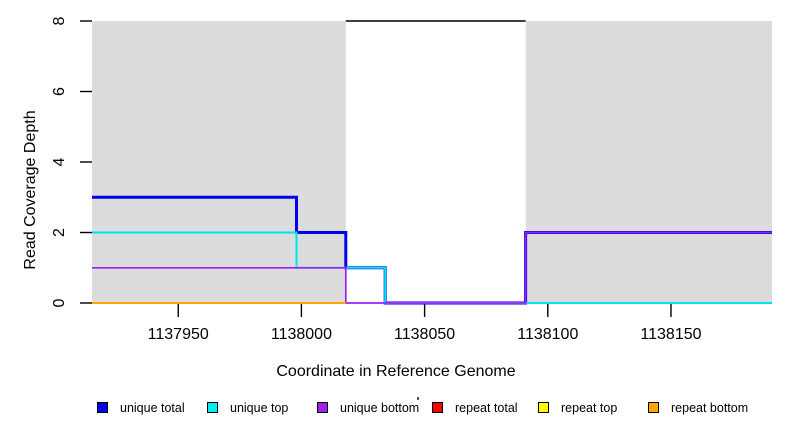 The height and width of the screenshot is (432, 792). I want to click on legend-label: unique top, so click(259, 407).